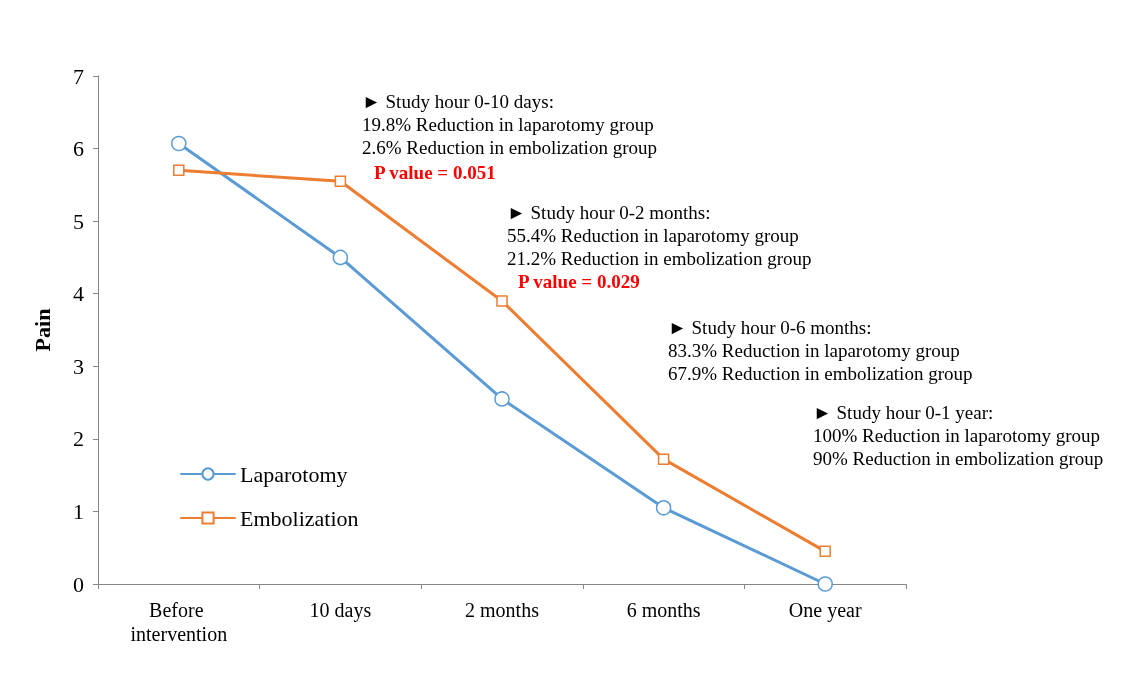  Describe the element at coordinates (78, 366) in the screenshot. I see `y-tick-label: 3` at that location.